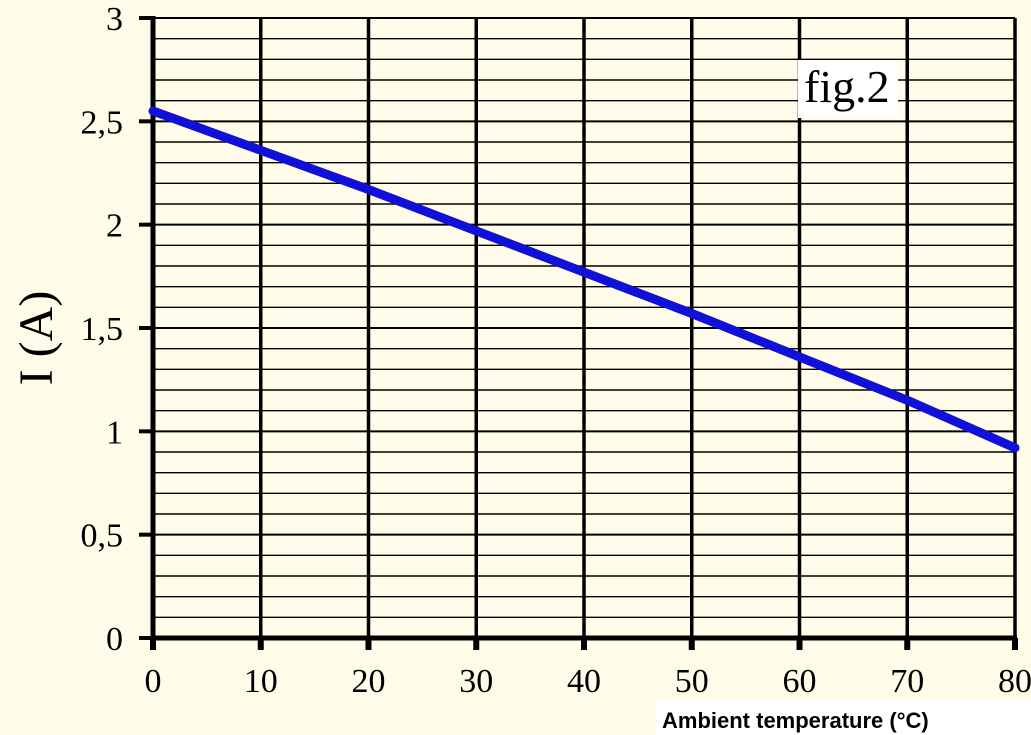 This screenshot has width=1031, height=735. What do you see at coordinates (36, 338) in the screenshot?
I see `y-axis-label: I (A)` at bounding box center [36, 338].